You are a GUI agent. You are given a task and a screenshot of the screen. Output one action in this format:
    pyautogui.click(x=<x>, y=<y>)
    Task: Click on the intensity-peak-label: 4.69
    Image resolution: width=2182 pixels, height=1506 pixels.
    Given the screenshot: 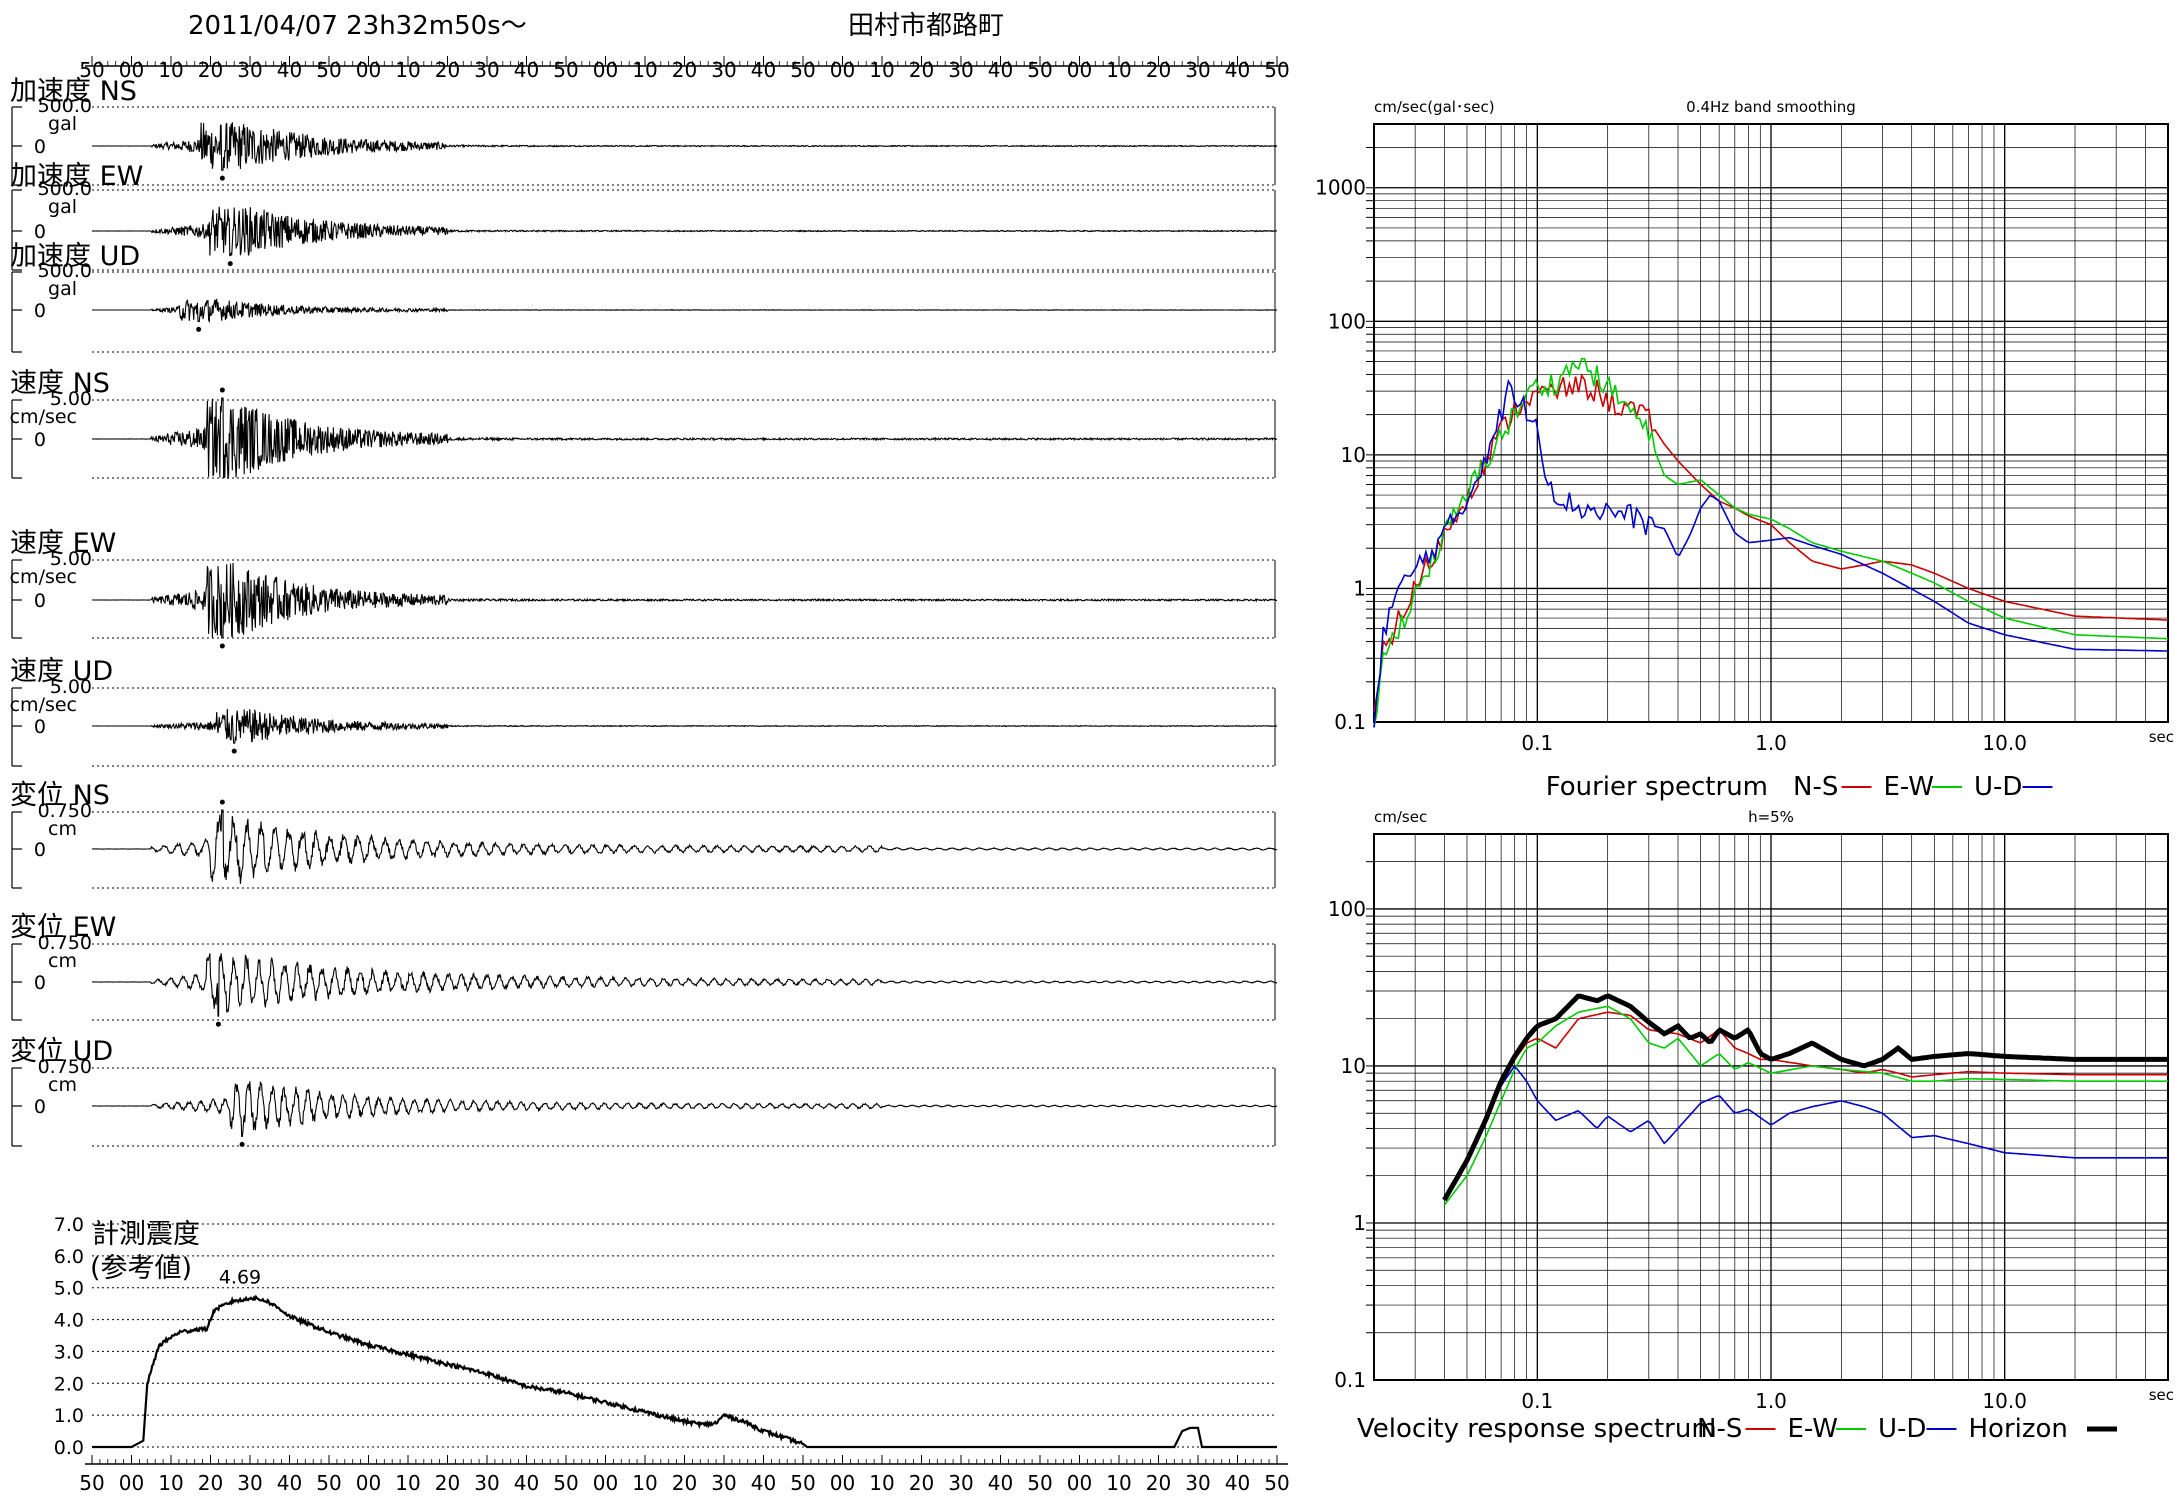 What is the action you would take?
    pyautogui.click(x=240, y=1278)
    